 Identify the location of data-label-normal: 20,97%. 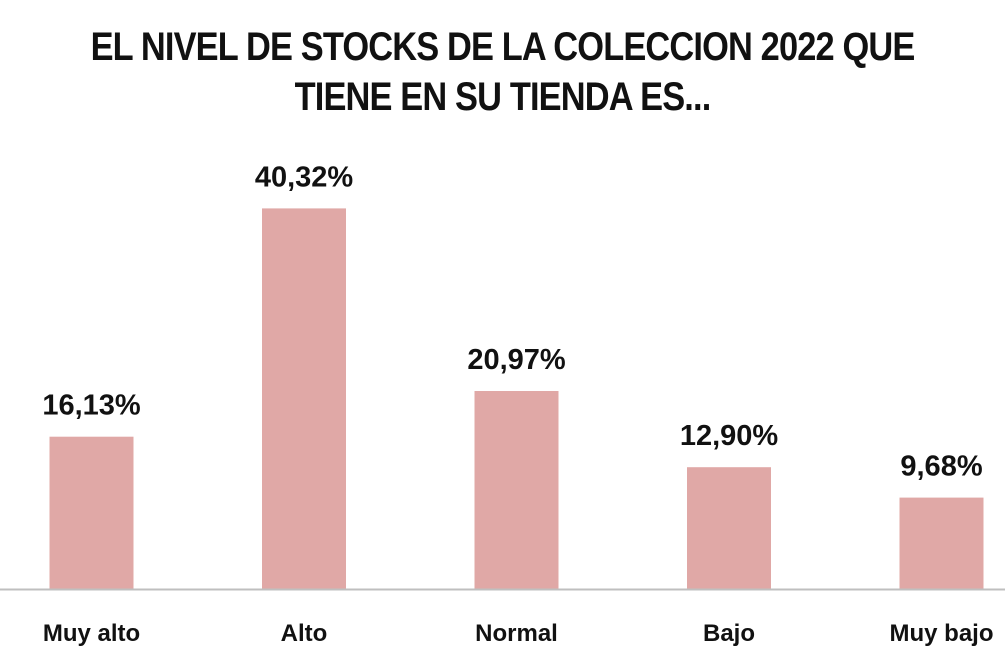
(516, 360).